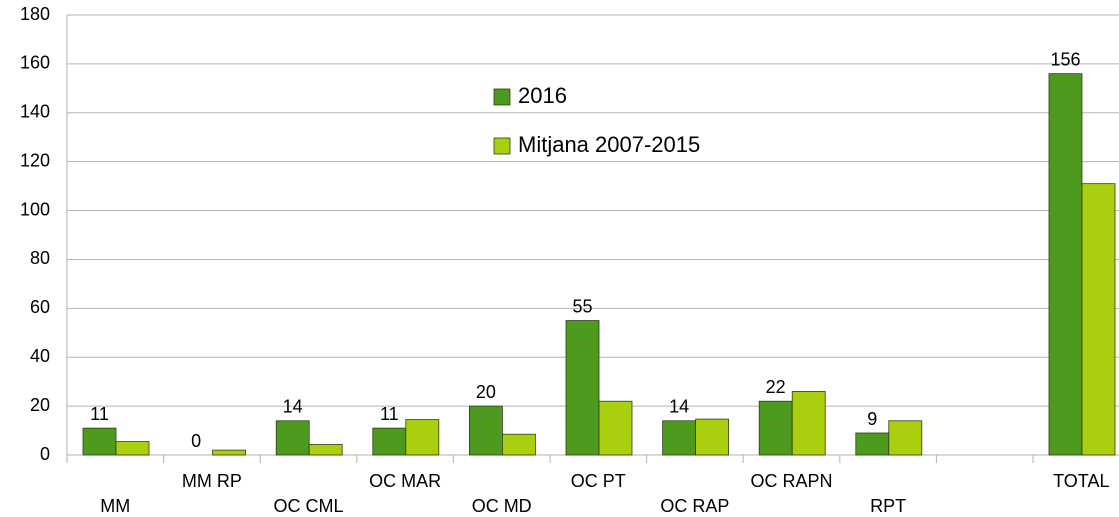 This screenshot has width=1119, height=517. What do you see at coordinates (776, 387) in the screenshot?
I see `data-label: 22` at bounding box center [776, 387].